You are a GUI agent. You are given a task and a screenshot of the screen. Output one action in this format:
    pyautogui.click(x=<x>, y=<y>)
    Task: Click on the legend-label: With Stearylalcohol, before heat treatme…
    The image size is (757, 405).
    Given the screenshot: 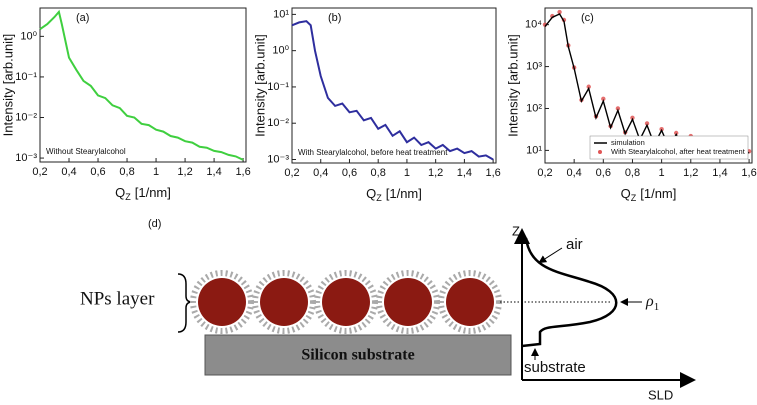 What is the action you would take?
    pyautogui.click(x=373, y=152)
    